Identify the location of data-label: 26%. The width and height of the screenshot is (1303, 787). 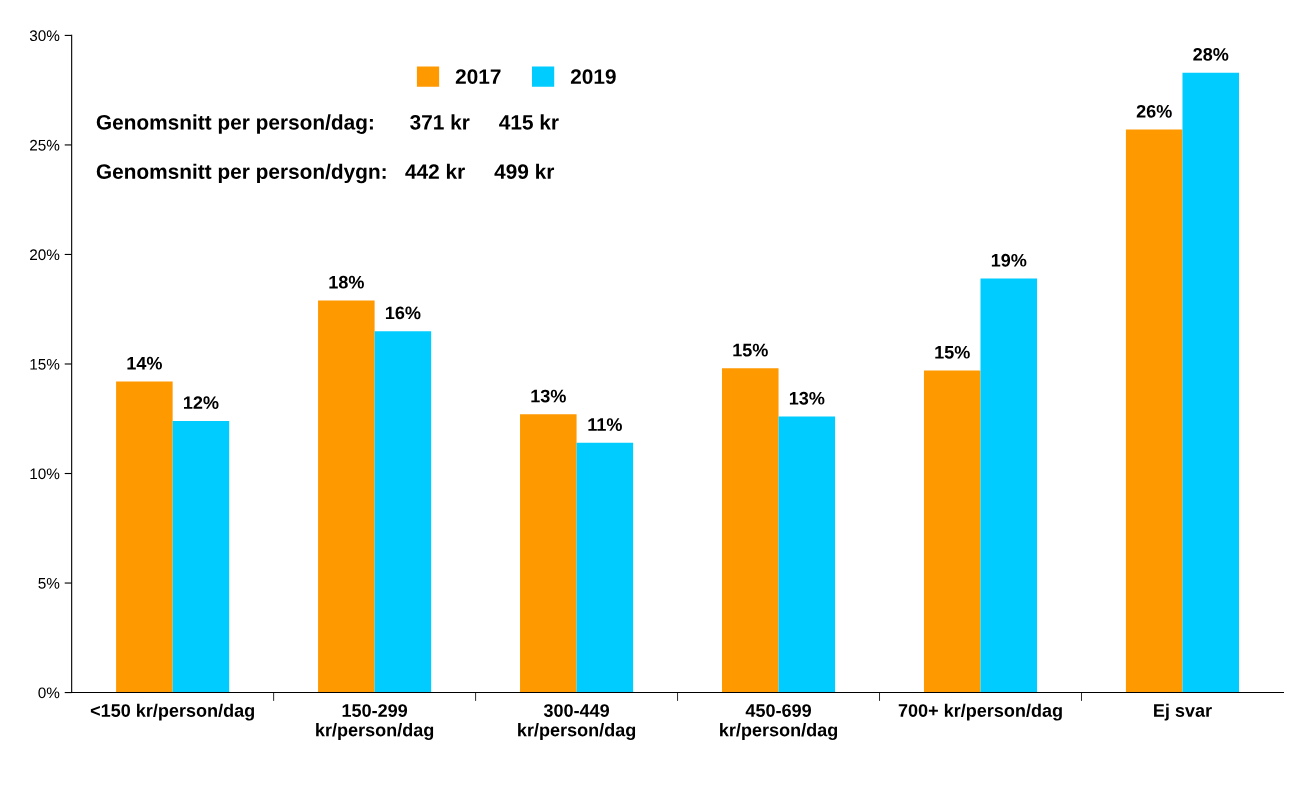
(1154, 111).